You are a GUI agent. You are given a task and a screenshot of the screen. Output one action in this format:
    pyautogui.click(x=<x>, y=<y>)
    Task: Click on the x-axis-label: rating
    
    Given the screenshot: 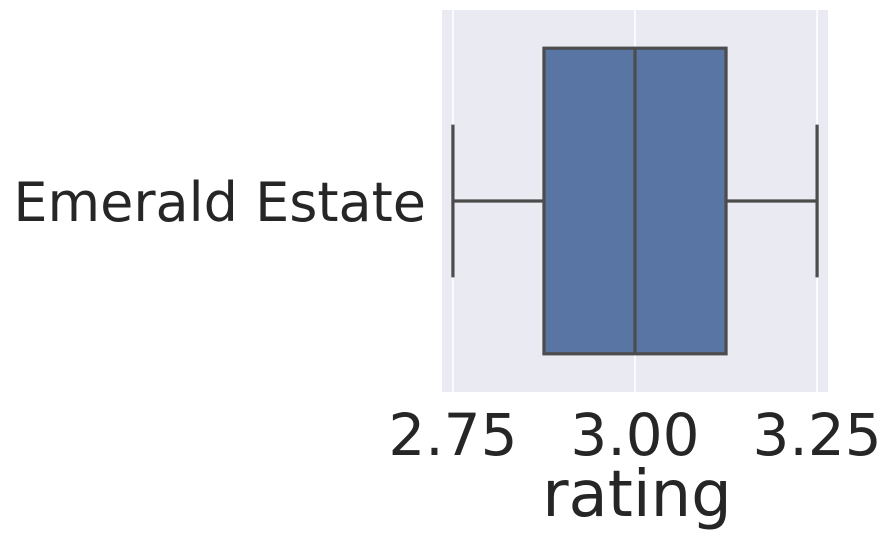 What is the action you would take?
    pyautogui.click(x=637, y=495)
    